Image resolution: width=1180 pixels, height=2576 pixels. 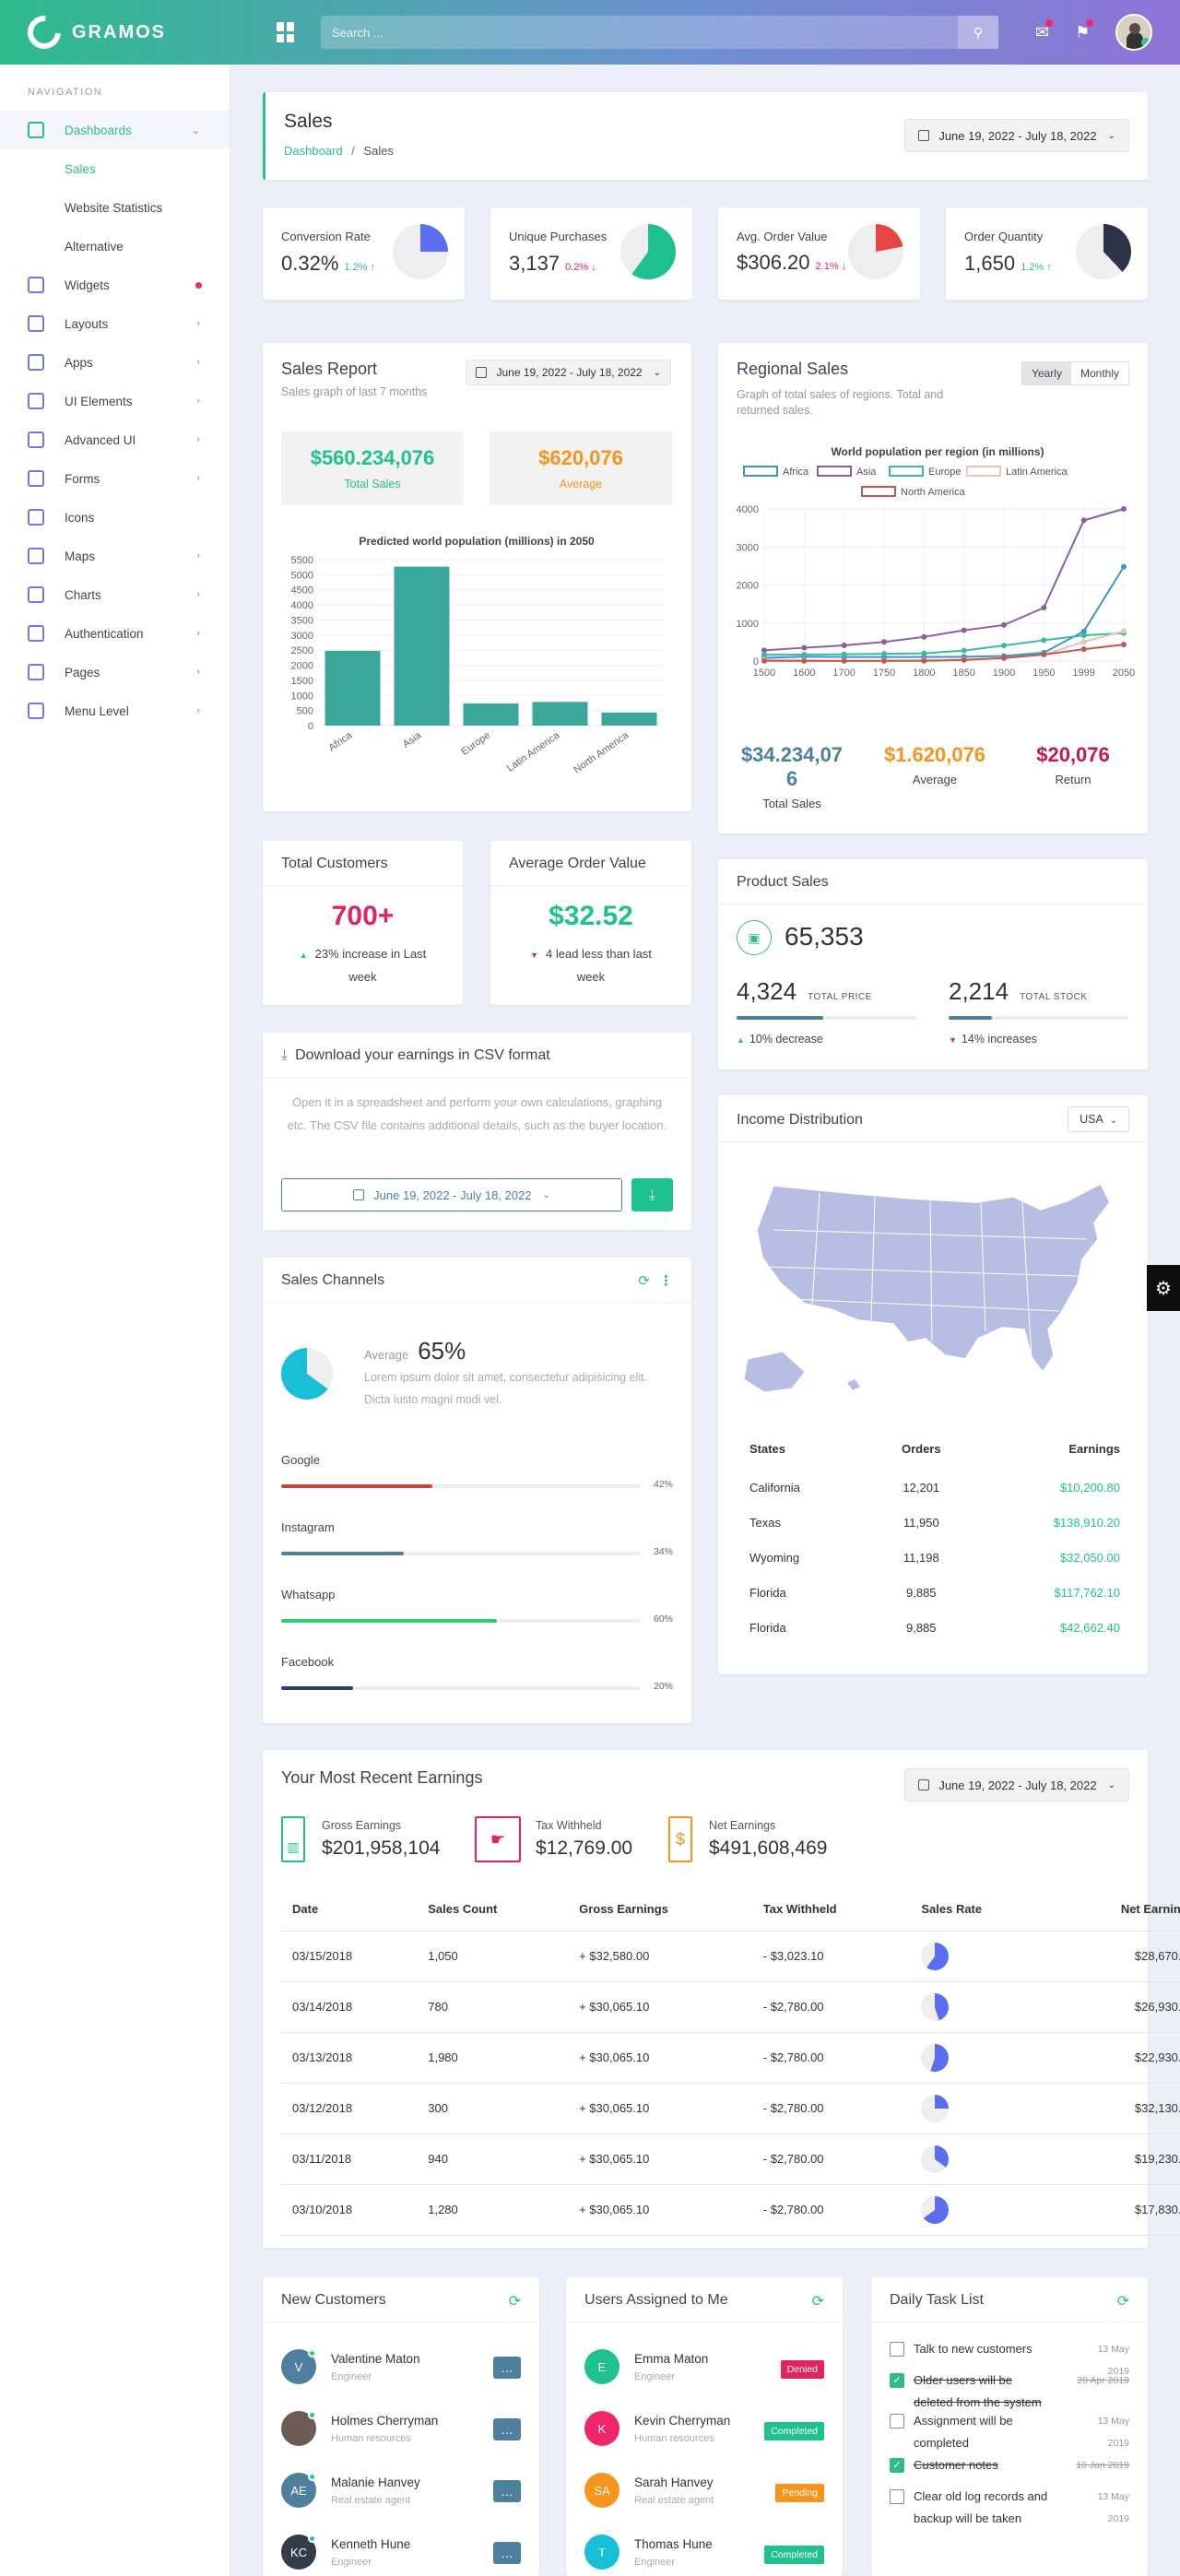 I want to click on sidebar-item-ui-elements: UI Elements ›, so click(x=115, y=401).